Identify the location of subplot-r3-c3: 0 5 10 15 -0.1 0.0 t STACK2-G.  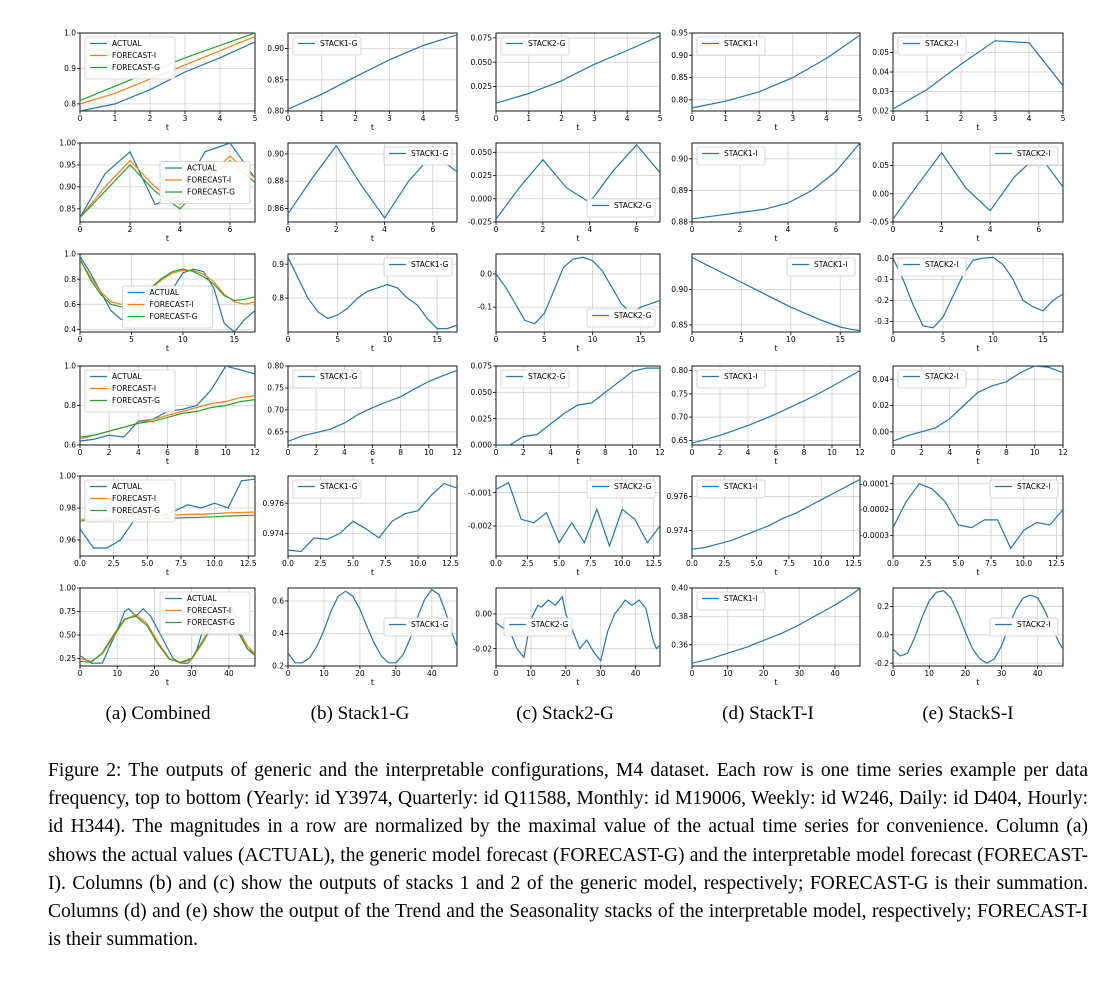
(569, 303).